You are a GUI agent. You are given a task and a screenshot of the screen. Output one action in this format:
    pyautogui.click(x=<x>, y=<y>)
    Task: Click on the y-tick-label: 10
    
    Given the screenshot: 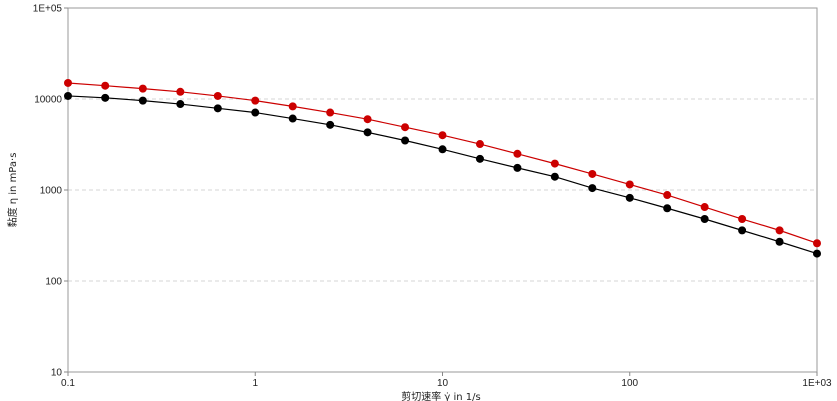 What is the action you would take?
    pyautogui.click(x=57, y=373)
    